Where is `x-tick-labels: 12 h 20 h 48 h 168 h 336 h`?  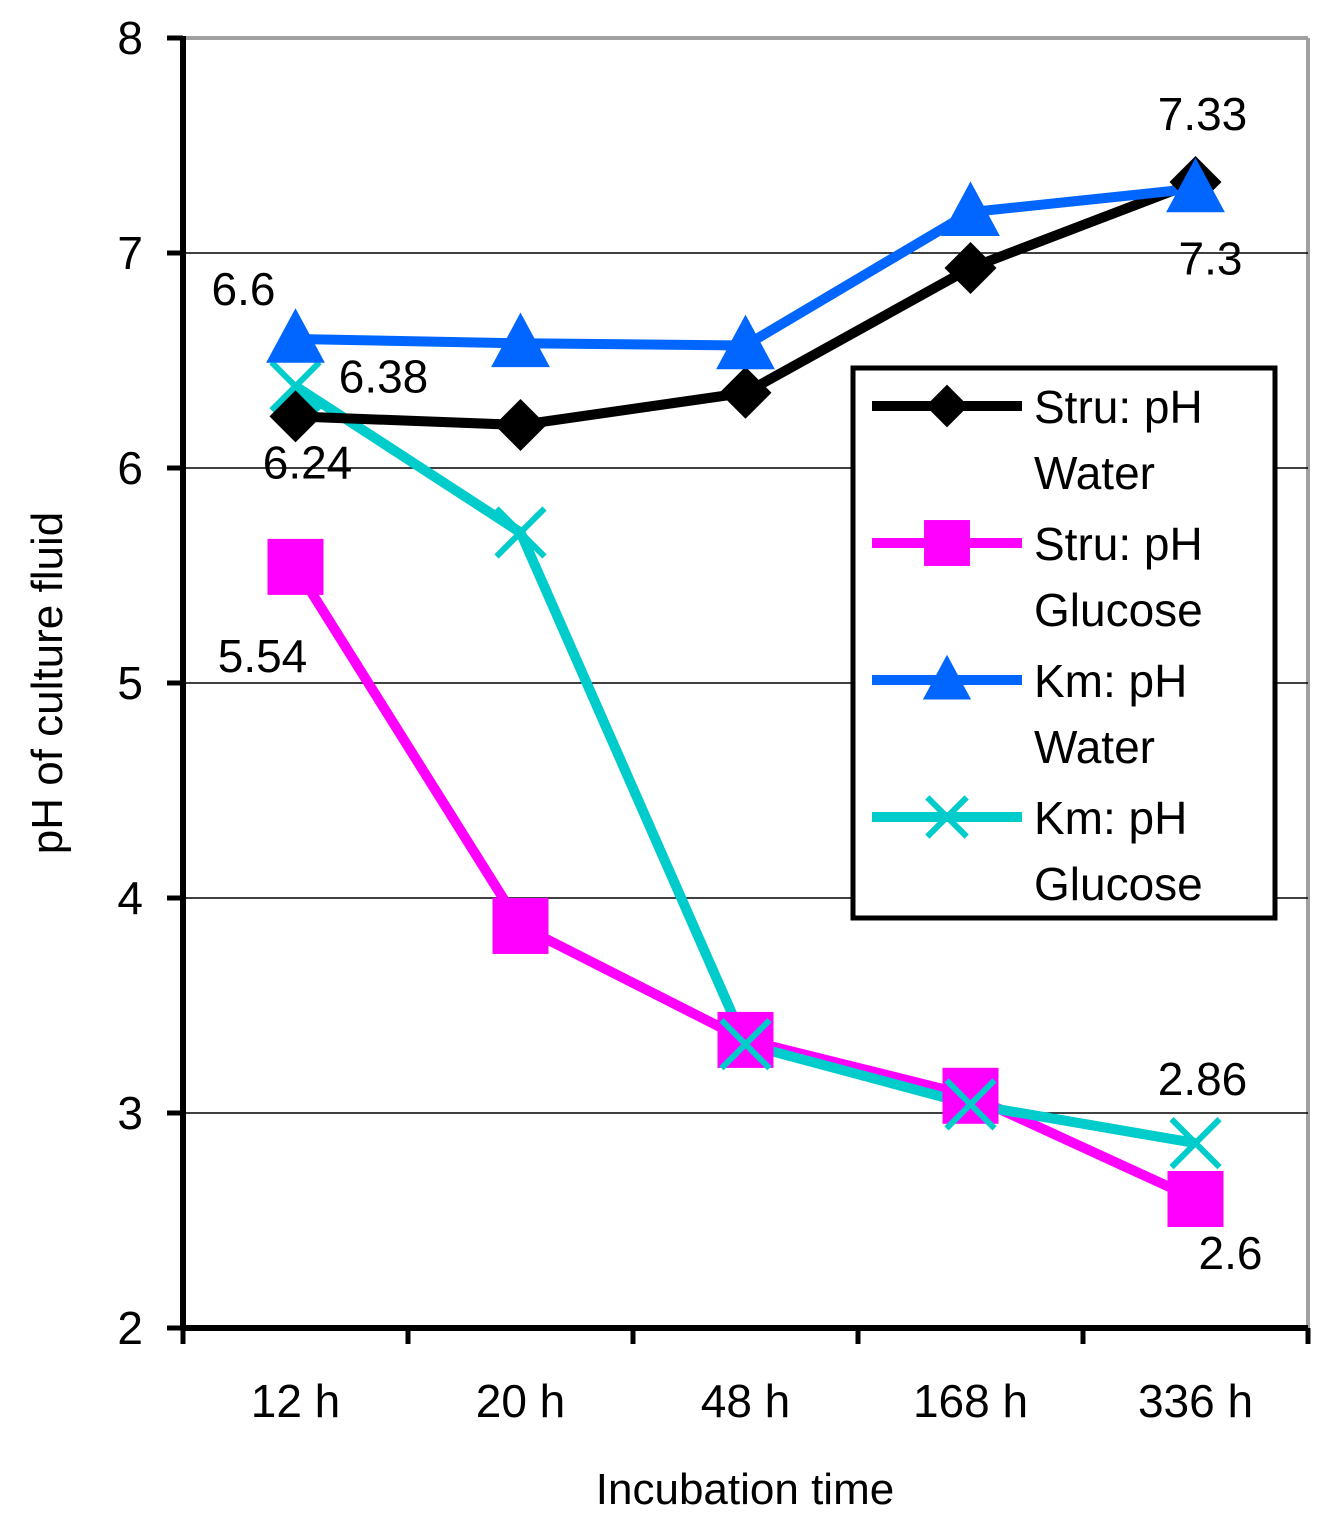
x-tick-labels: 12 h 20 h 48 h 168 h 336 h is located at coordinates (752, 1401).